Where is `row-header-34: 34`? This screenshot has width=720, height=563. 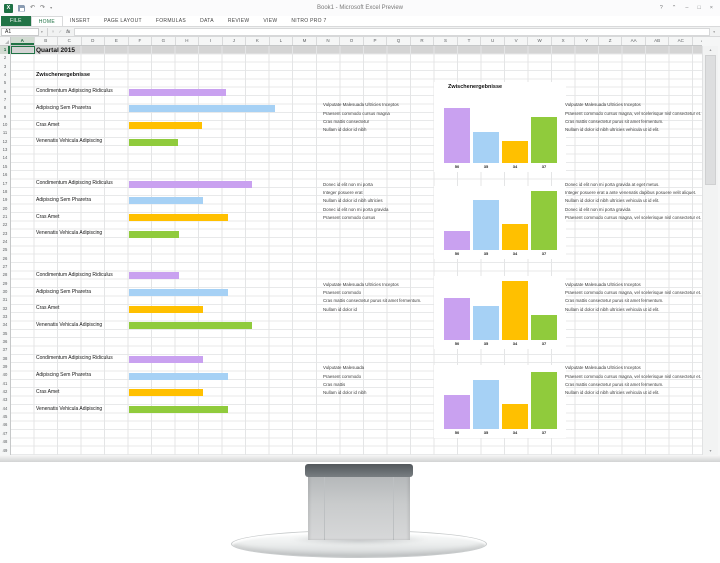
row-header-34: 34 is located at coordinates (5, 325).